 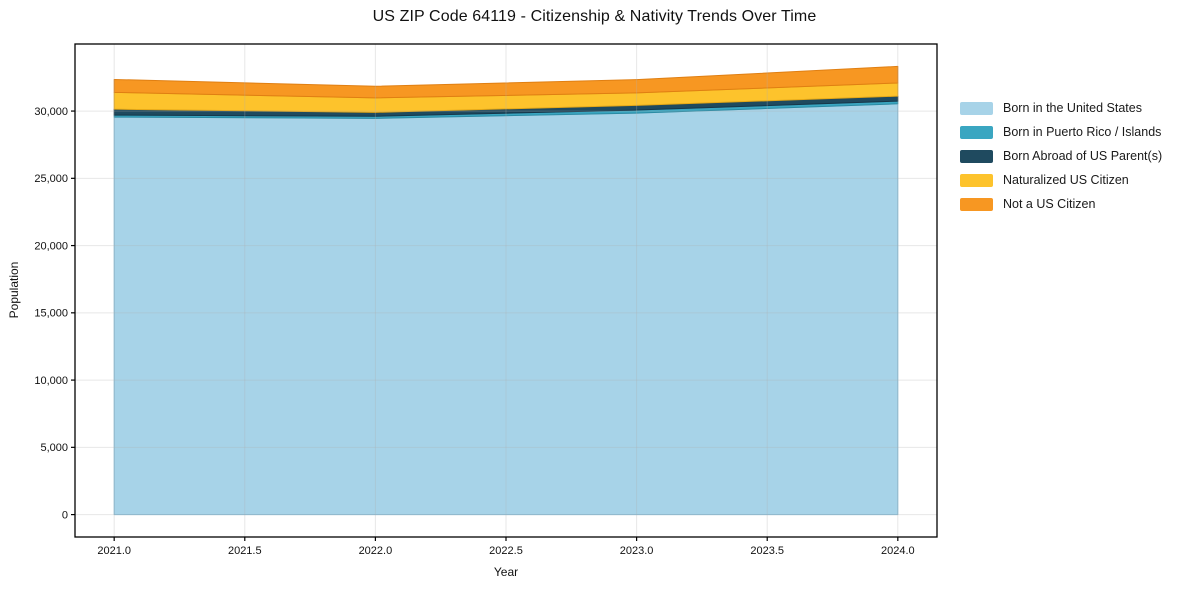 What do you see at coordinates (51, 112) in the screenshot?
I see `y-tick-label: 30,000` at bounding box center [51, 112].